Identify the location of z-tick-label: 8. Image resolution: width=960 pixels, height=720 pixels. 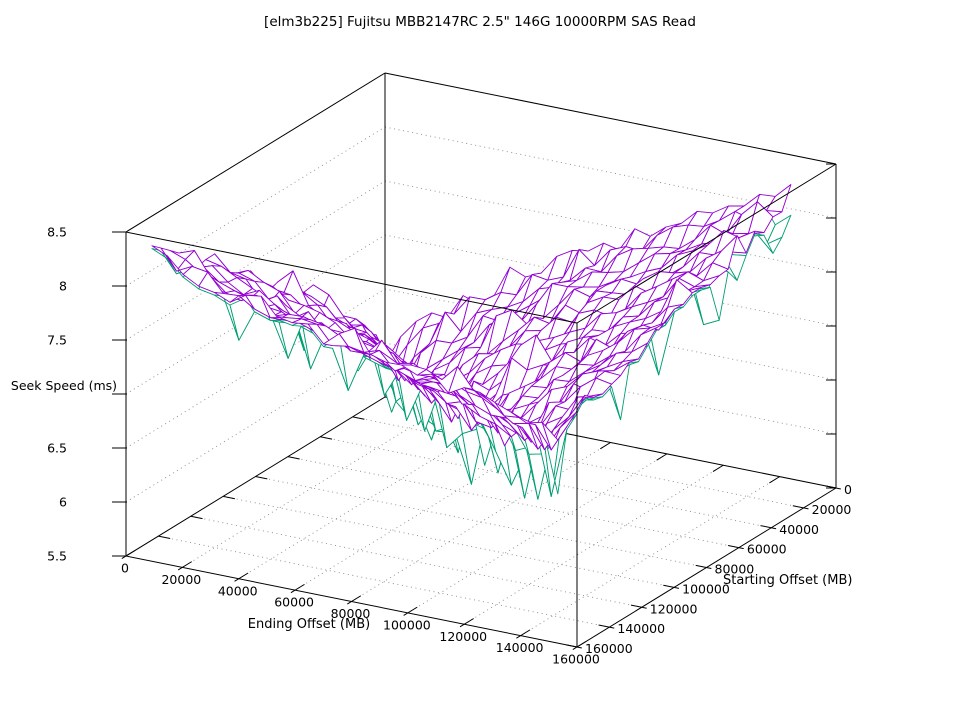
(63, 286).